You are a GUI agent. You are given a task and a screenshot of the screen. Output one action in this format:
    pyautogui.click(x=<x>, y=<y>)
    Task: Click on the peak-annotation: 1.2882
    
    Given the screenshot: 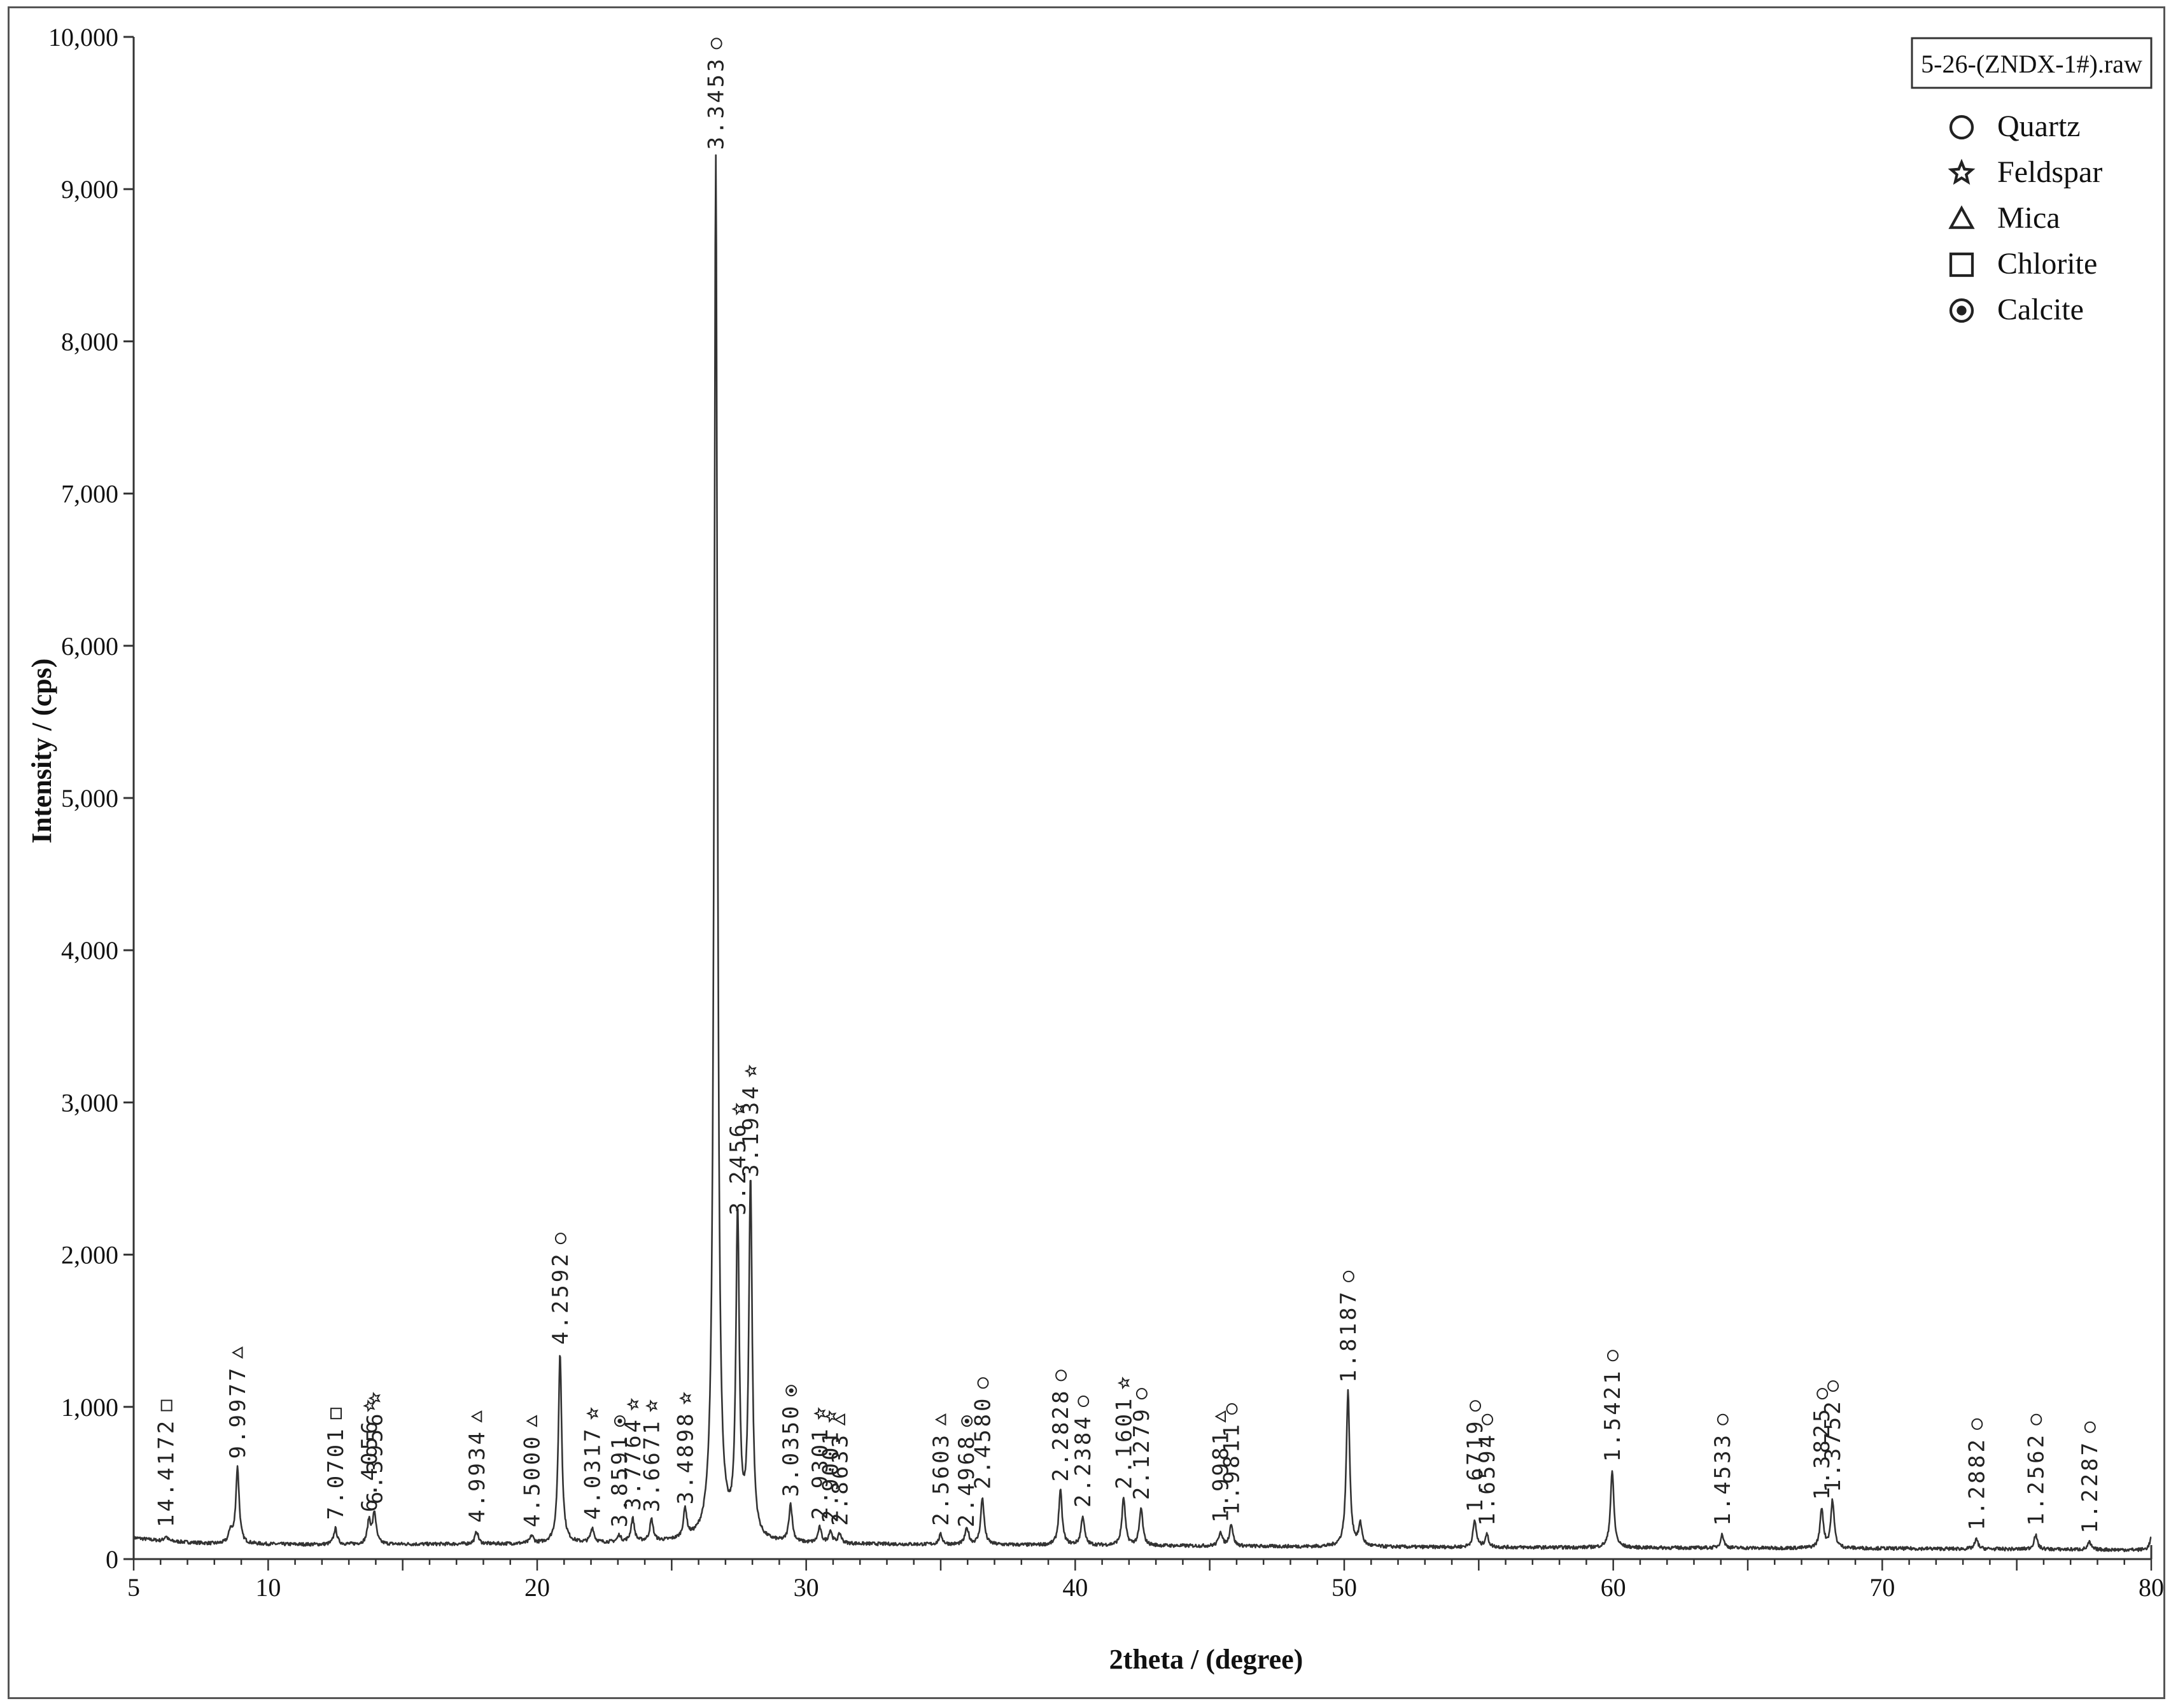 What is the action you would take?
    pyautogui.click(x=1977, y=1474)
    